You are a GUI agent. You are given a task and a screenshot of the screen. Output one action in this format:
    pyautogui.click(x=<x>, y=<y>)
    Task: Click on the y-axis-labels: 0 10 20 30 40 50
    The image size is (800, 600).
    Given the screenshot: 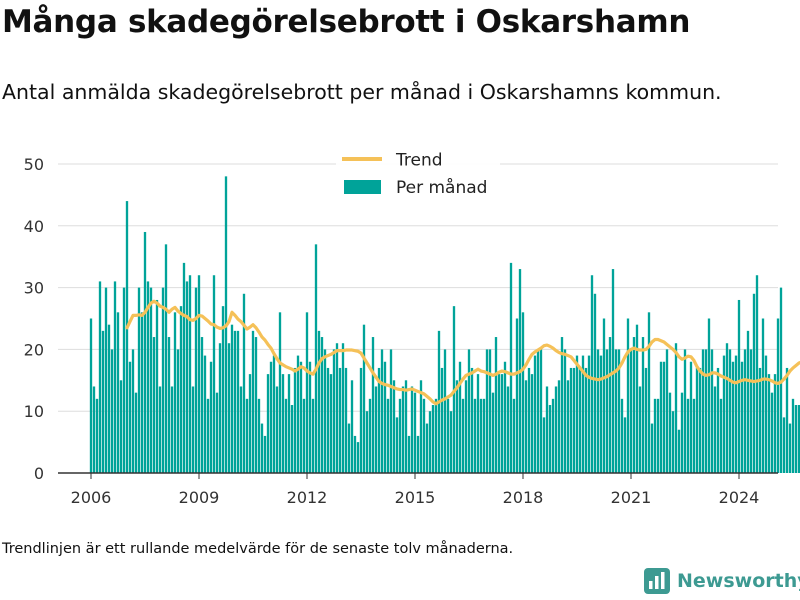 What is the action you would take?
    pyautogui.click(x=34, y=319)
    